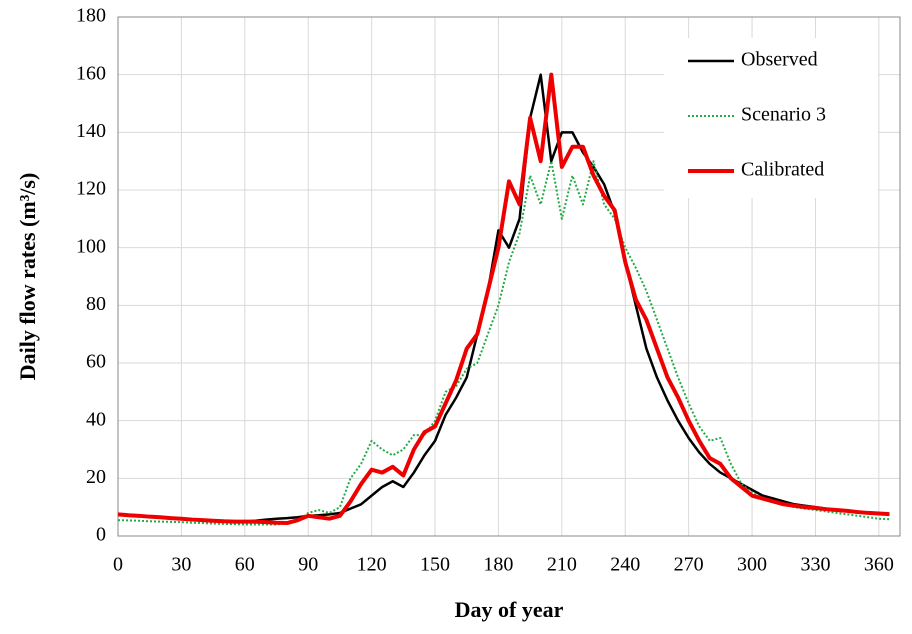  I want to click on y-tick-label: 80, so click(96, 304).